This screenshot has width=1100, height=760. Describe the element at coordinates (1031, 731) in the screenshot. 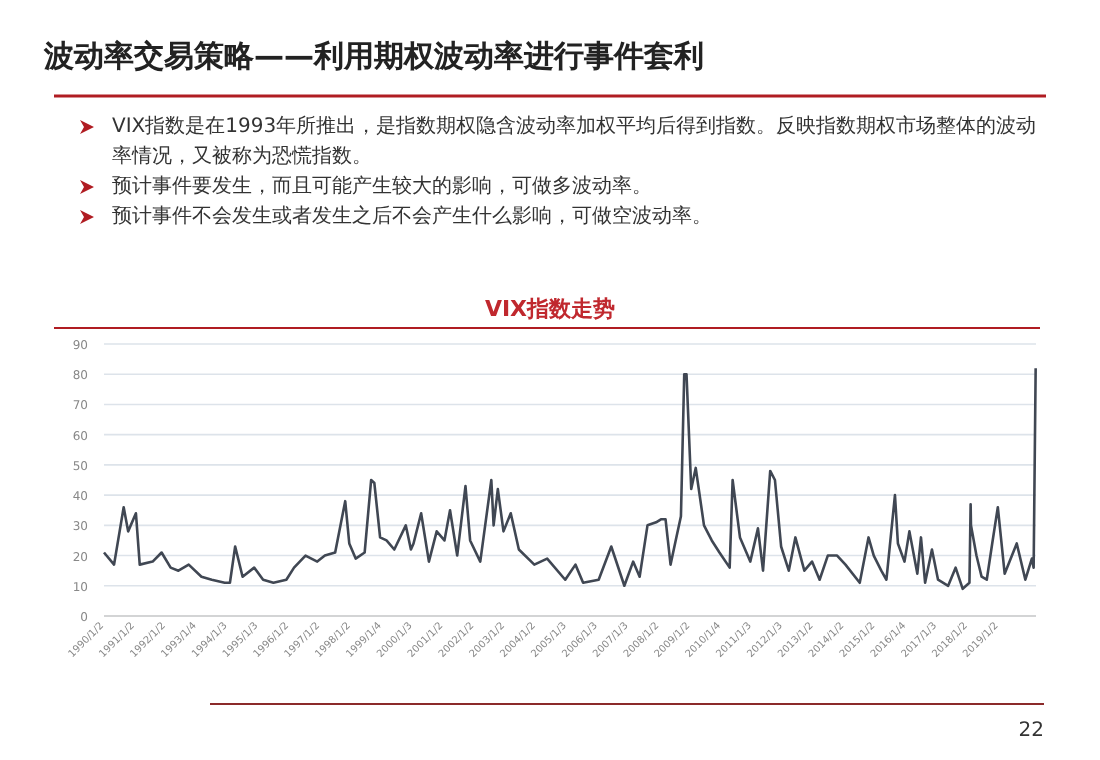

I see `text: 22` at that location.